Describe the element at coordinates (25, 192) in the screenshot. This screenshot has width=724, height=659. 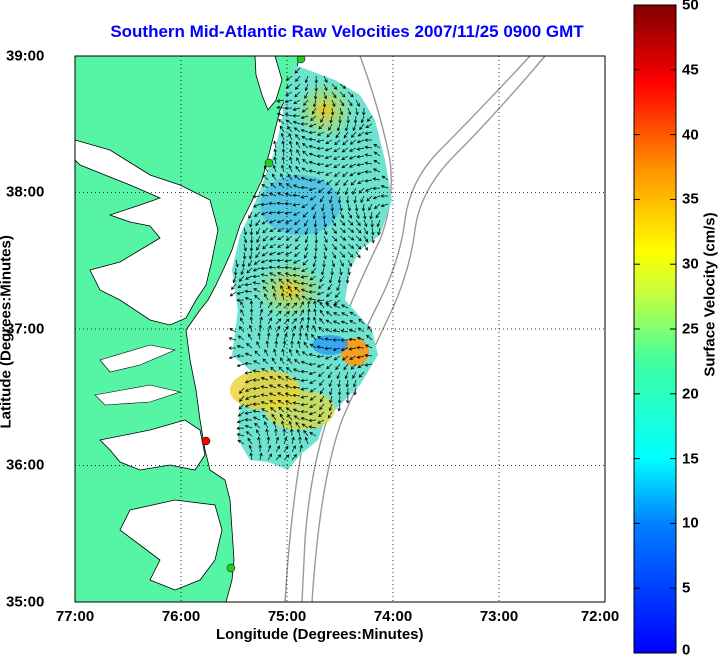
I see `y-tick-label: 38:00` at that location.